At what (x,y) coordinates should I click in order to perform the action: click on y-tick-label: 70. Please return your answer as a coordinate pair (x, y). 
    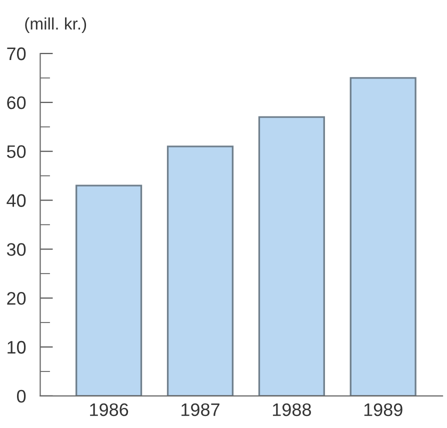
    Looking at the image, I should click on (16, 53).